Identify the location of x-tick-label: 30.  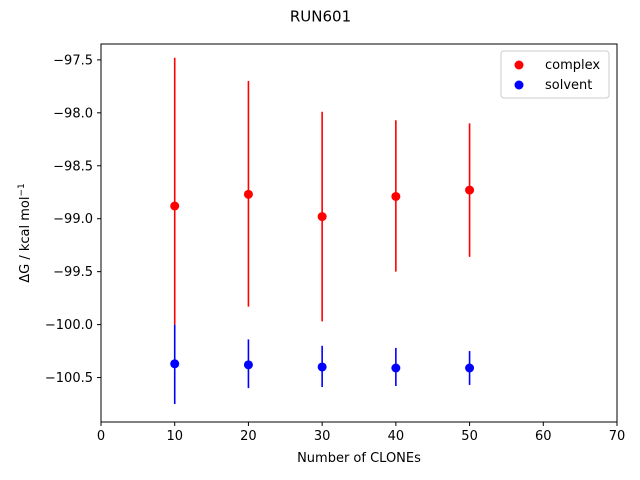
(322, 436).